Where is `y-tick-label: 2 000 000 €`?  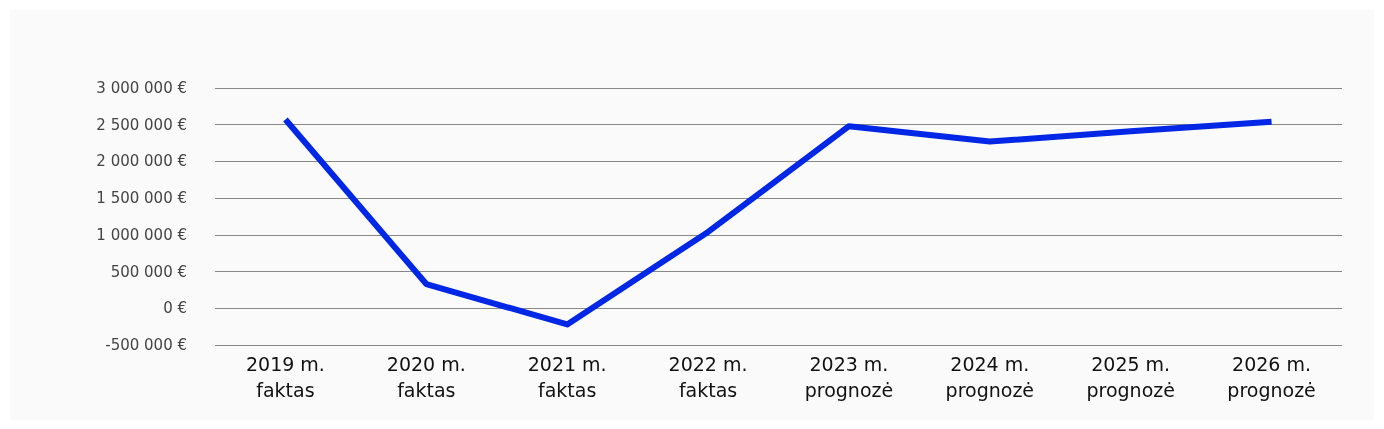 y-tick-label: 2 000 000 € is located at coordinates (141, 161).